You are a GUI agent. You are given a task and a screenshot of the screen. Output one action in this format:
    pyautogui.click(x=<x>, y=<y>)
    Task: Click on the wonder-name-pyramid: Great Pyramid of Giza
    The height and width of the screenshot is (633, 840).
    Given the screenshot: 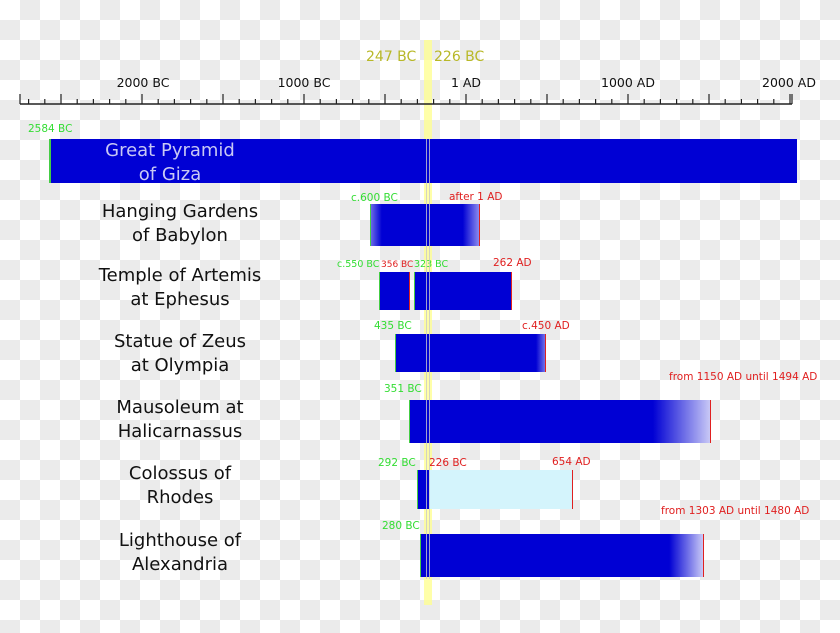 What is the action you would take?
    pyautogui.click(x=170, y=162)
    